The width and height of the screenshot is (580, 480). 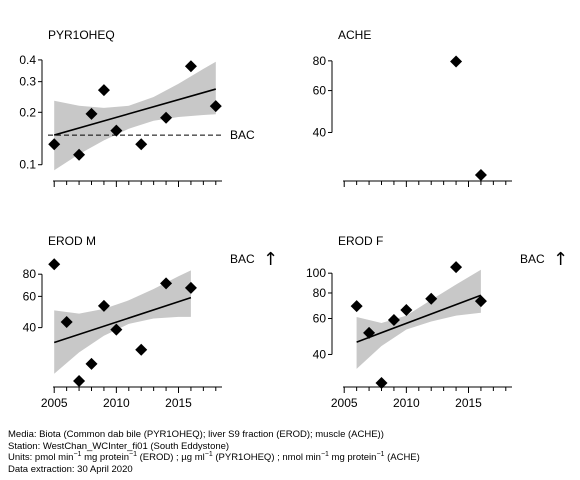 What do you see at coordinates (72, 241) in the screenshot?
I see `panel-title: EROD M` at bounding box center [72, 241].